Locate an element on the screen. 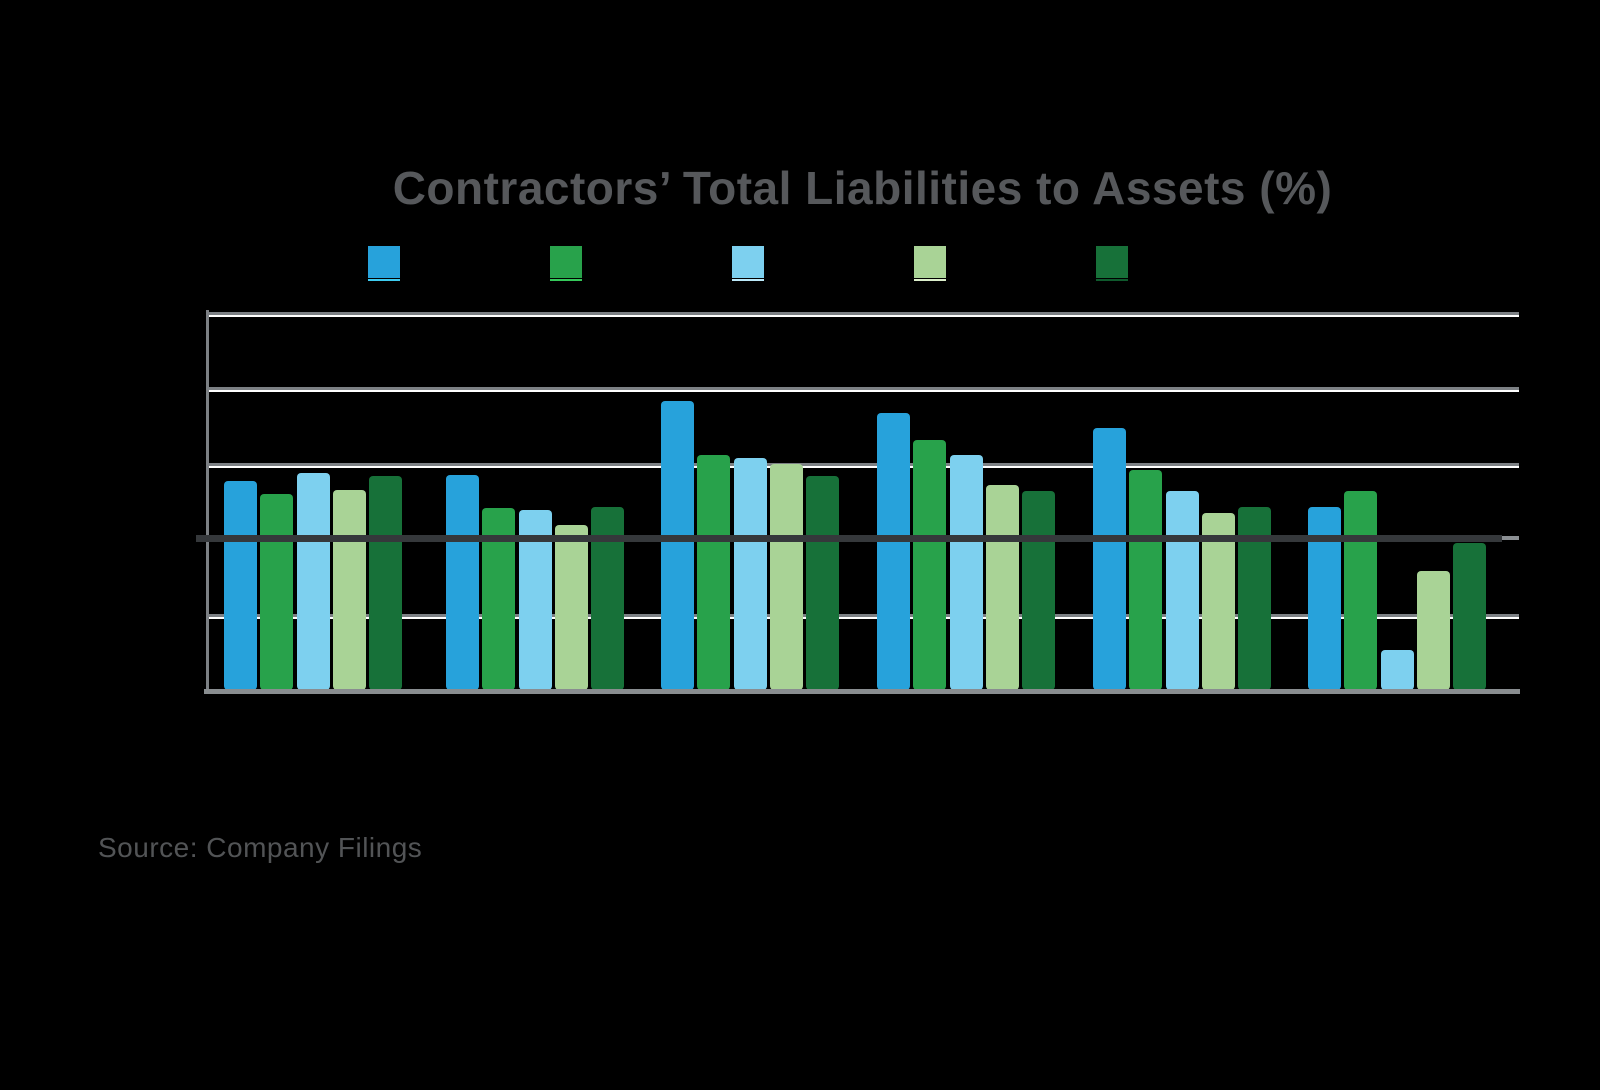 This screenshot has width=1600, height=1090. bar-group3-series-1-blue is located at coordinates (677, 545).